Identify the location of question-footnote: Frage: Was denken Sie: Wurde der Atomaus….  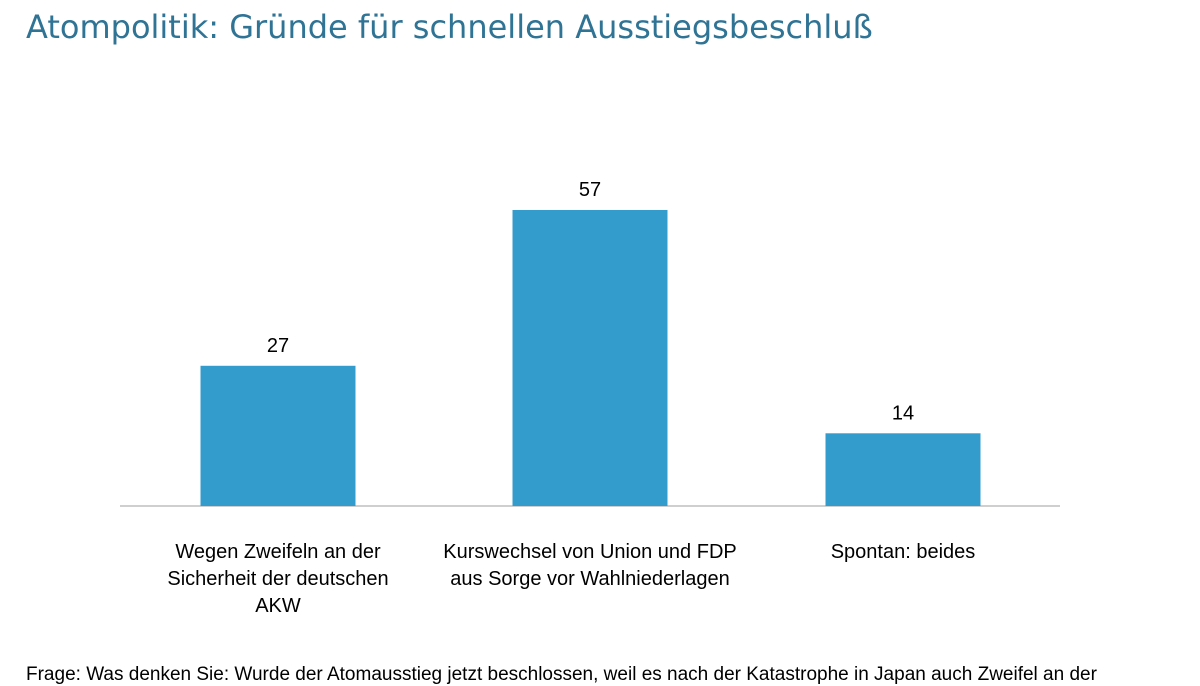
(561, 674).